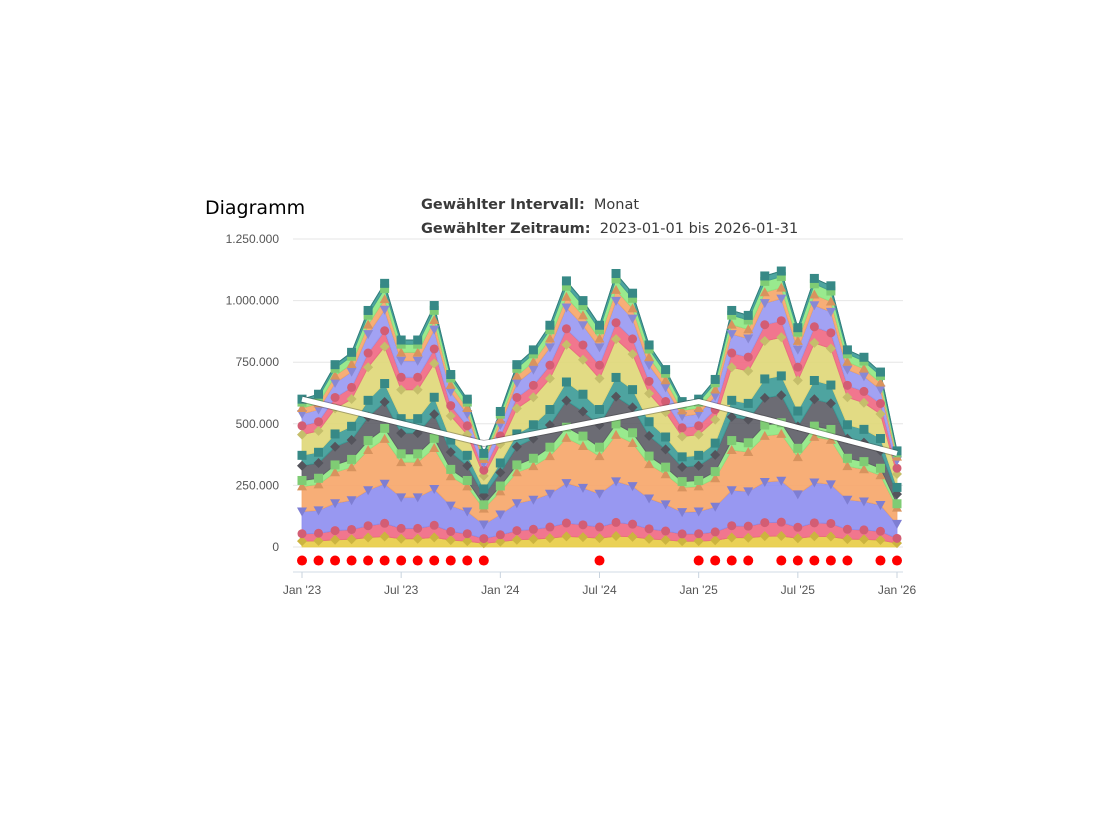  I want to click on y-tick-label: 1.250.000, so click(253, 239).